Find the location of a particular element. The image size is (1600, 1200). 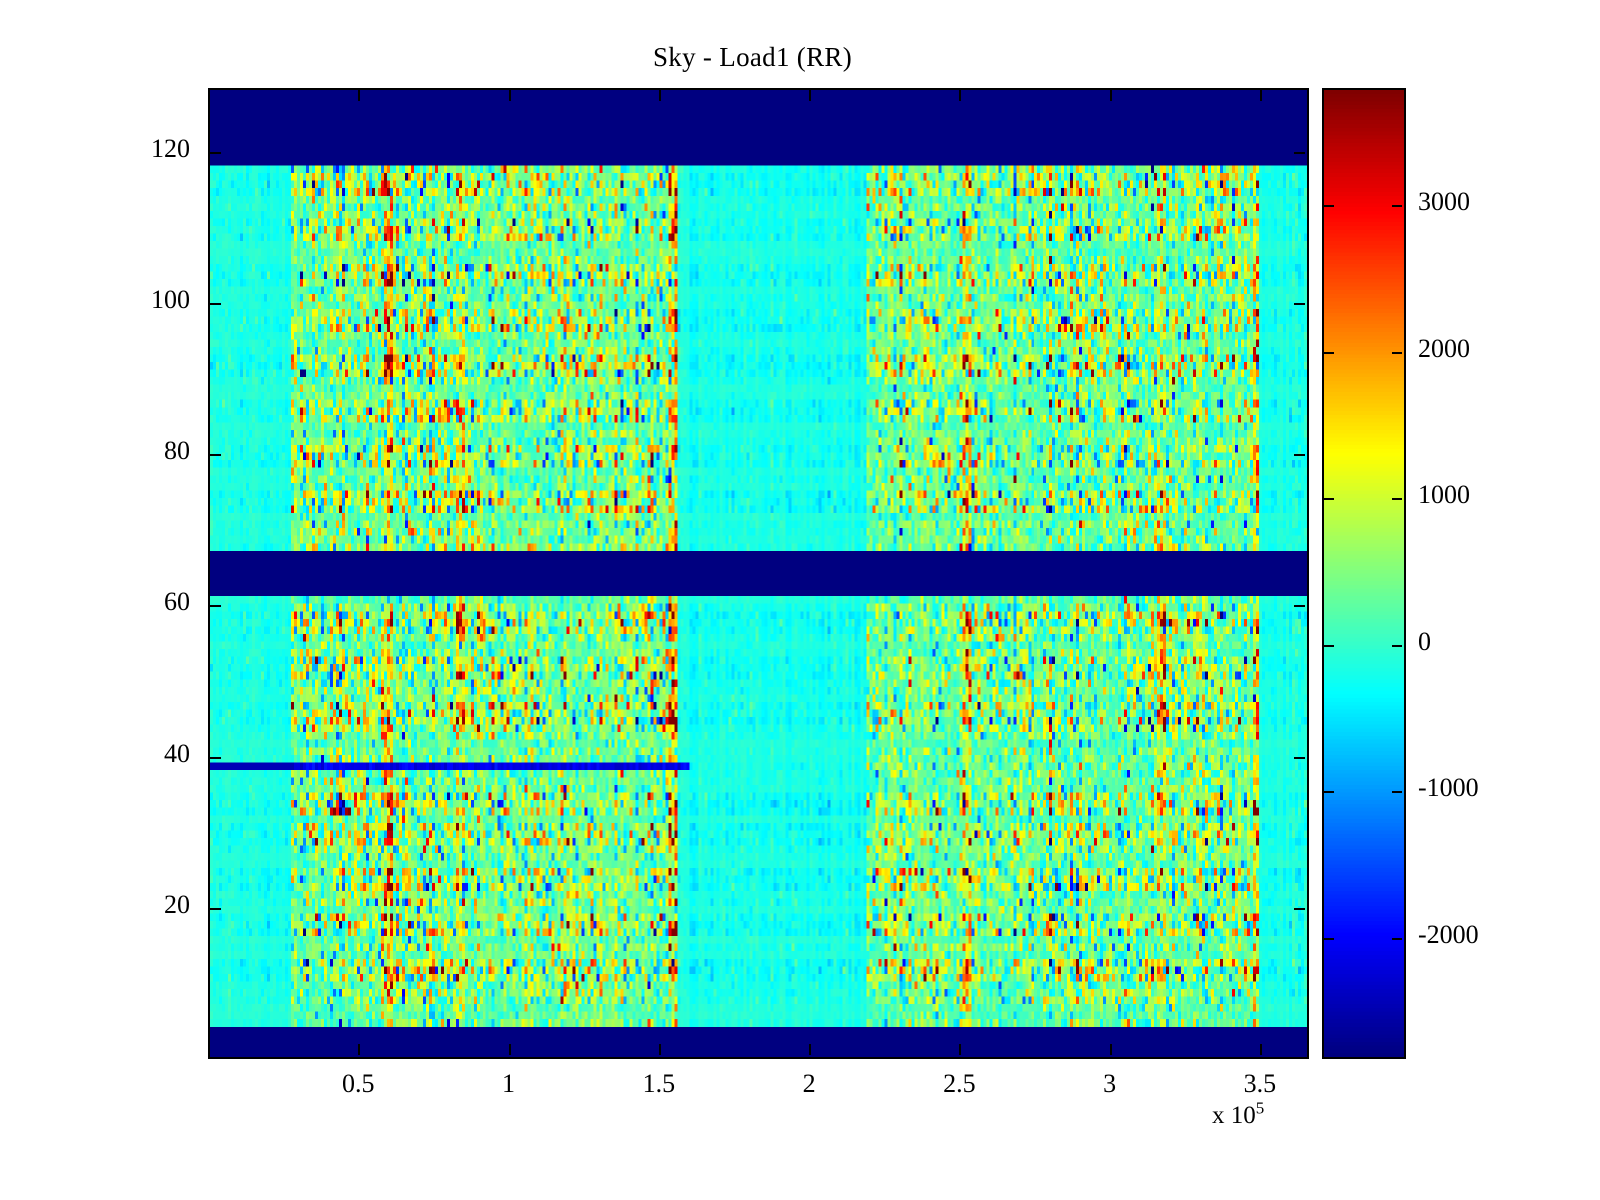

colorbar-tick-label: 0 is located at coordinates (1424, 641).